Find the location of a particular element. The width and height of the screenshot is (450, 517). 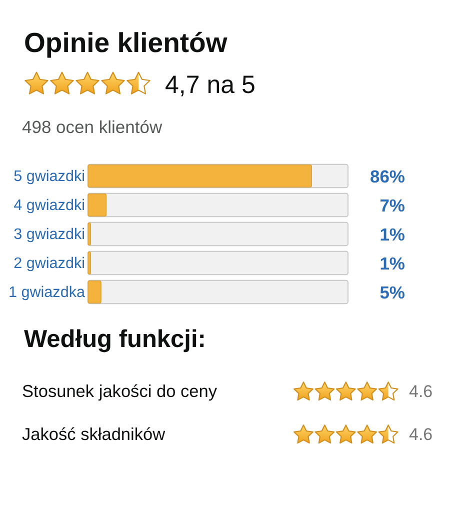

chart-title: Opinie klientów is located at coordinates (126, 42).